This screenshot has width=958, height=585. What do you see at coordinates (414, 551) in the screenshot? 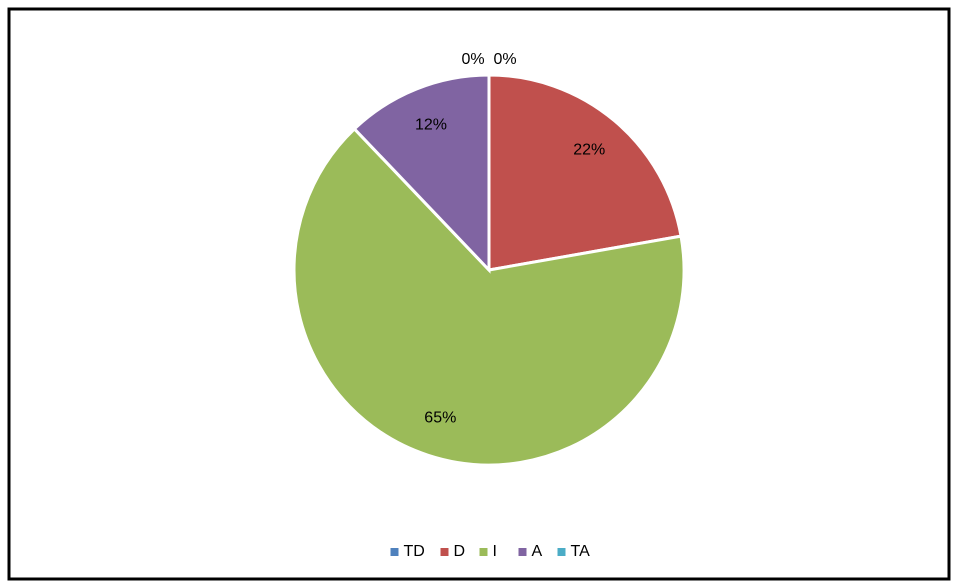
I see `legend-label: TD` at bounding box center [414, 551].